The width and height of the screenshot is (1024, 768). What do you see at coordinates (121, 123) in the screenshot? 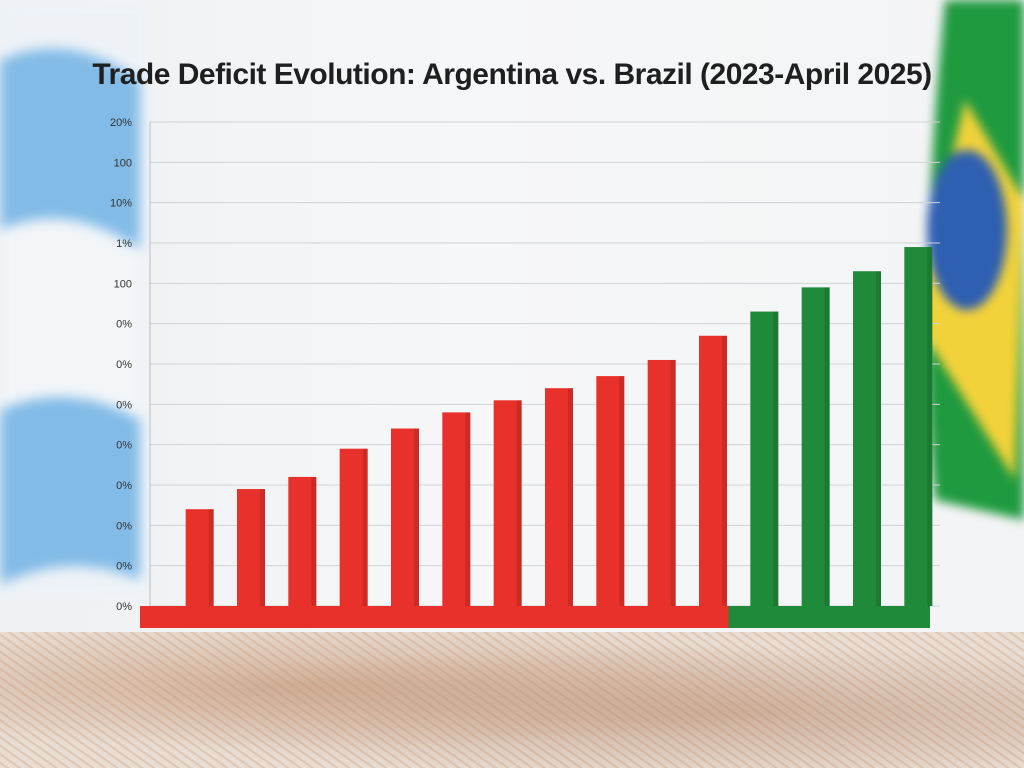
I see `y-tick-label: 20%` at bounding box center [121, 123].